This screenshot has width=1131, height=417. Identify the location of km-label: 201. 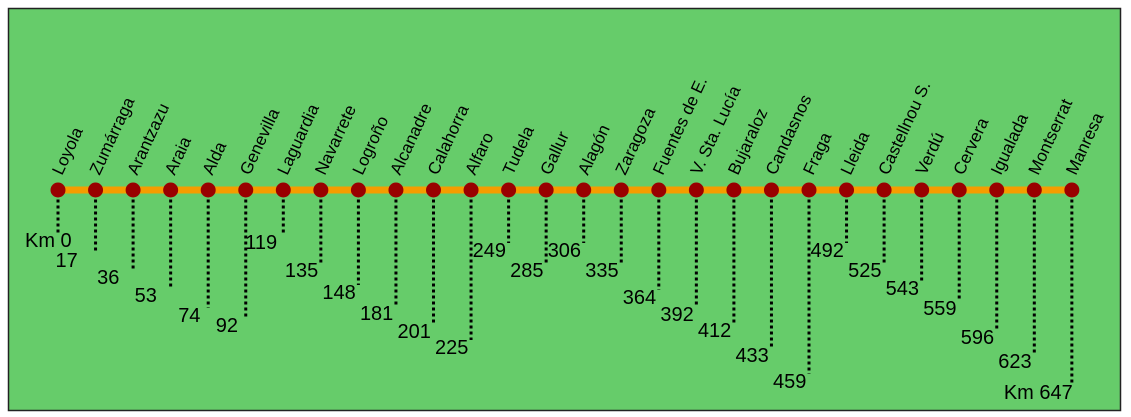
(414, 332).